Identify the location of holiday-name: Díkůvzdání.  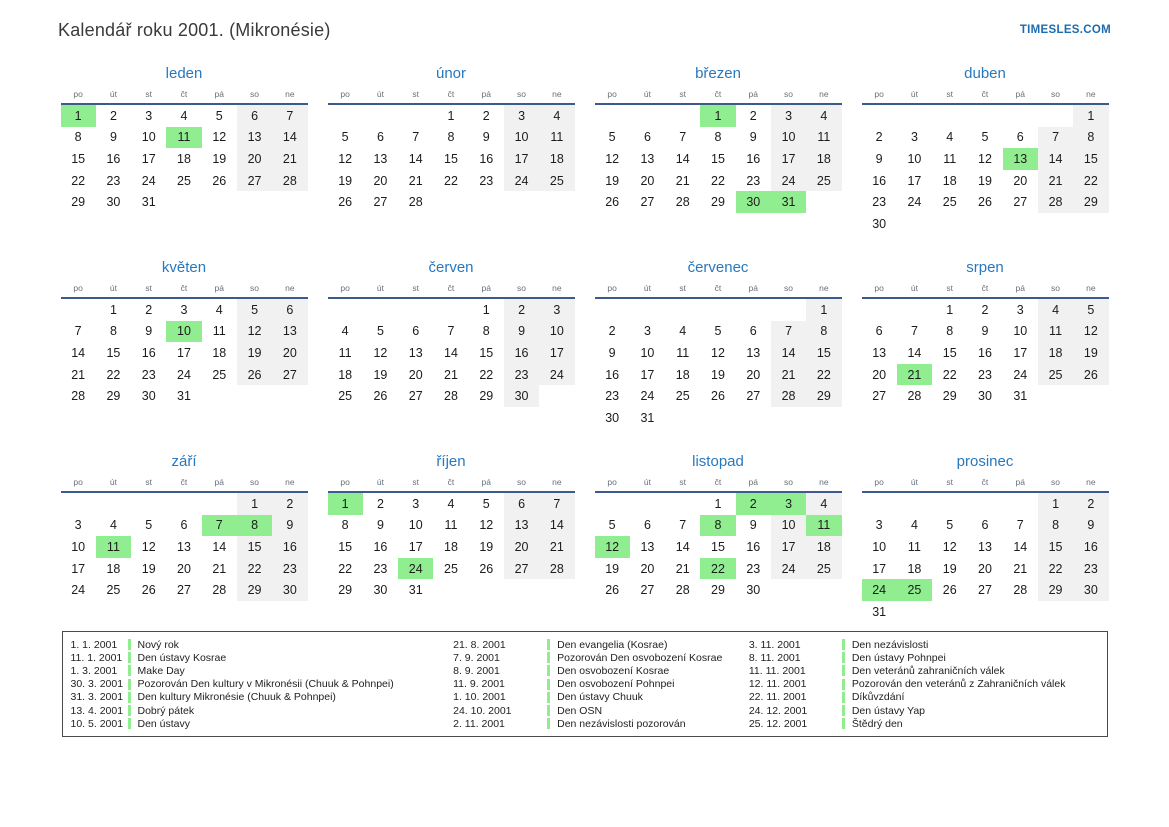
(878, 697).